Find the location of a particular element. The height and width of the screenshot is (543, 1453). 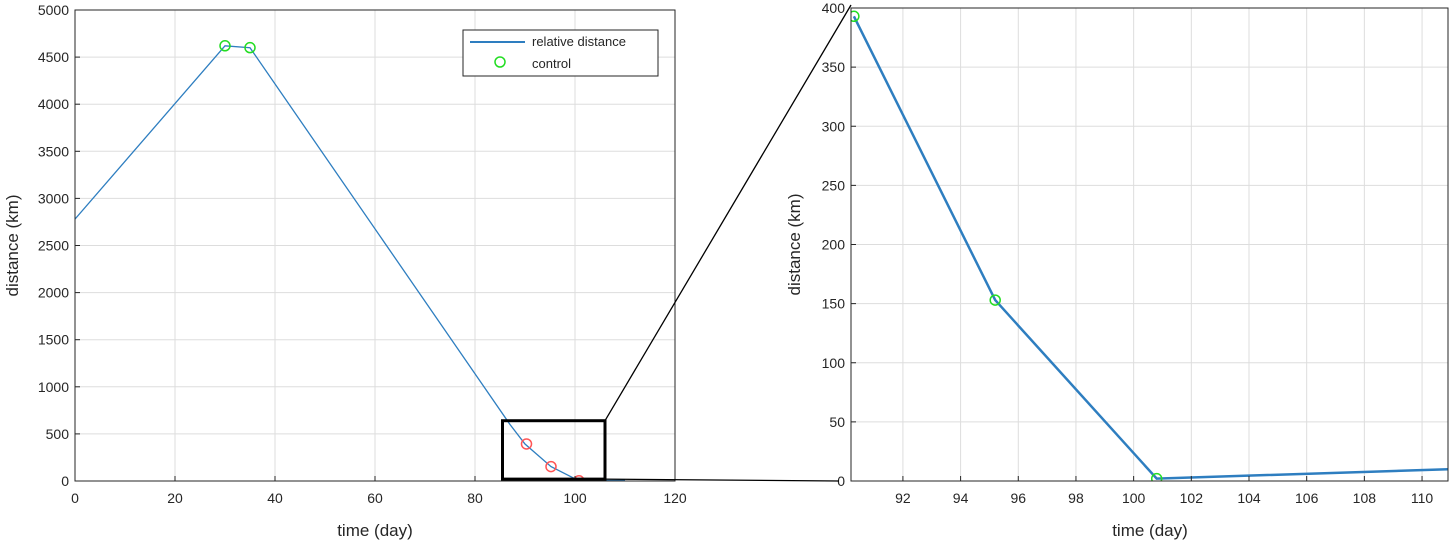

right-x-tick-label: 100 is located at coordinates (1134, 498).